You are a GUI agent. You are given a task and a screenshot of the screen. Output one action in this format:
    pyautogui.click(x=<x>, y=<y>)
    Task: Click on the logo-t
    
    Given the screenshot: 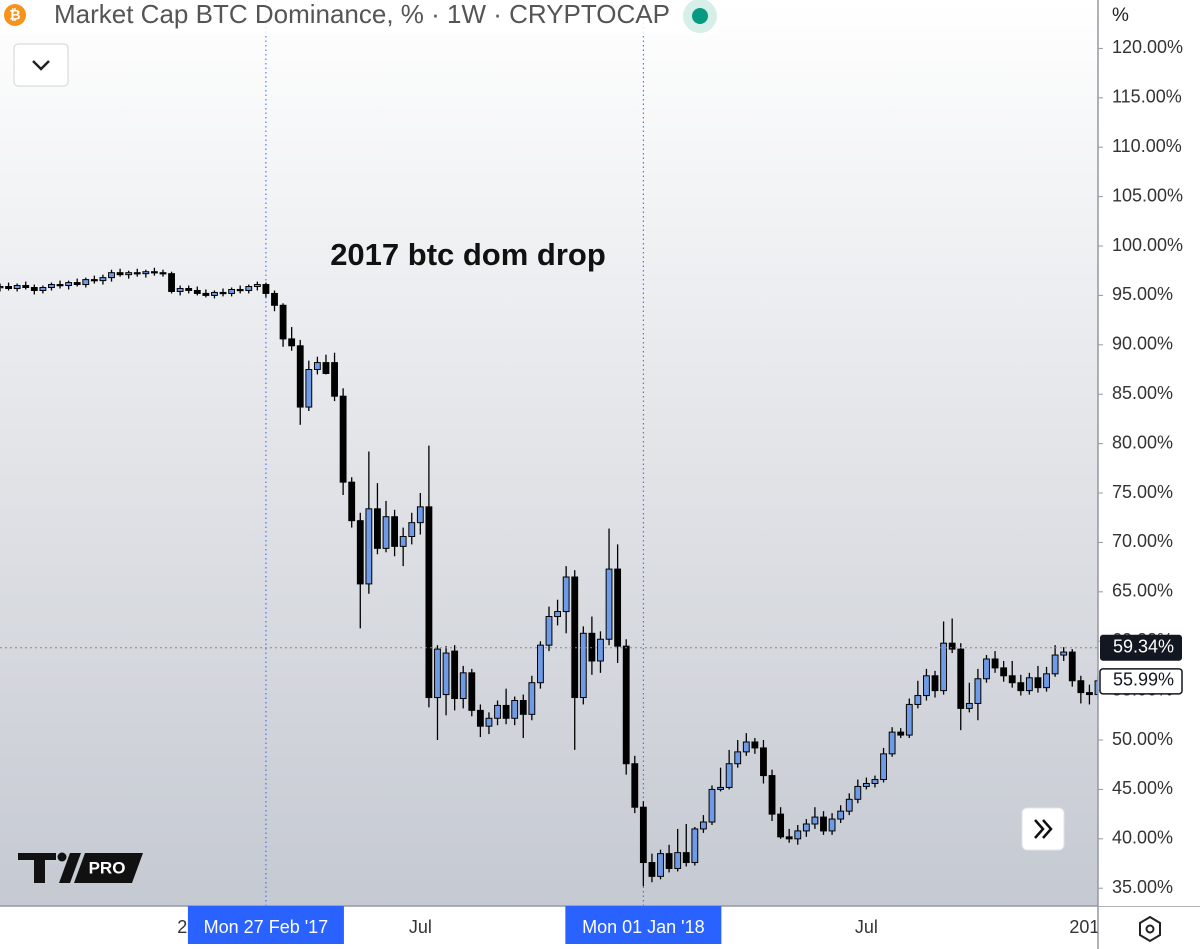 What is the action you would take?
    pyautogui.click(x=37, y=868)
    